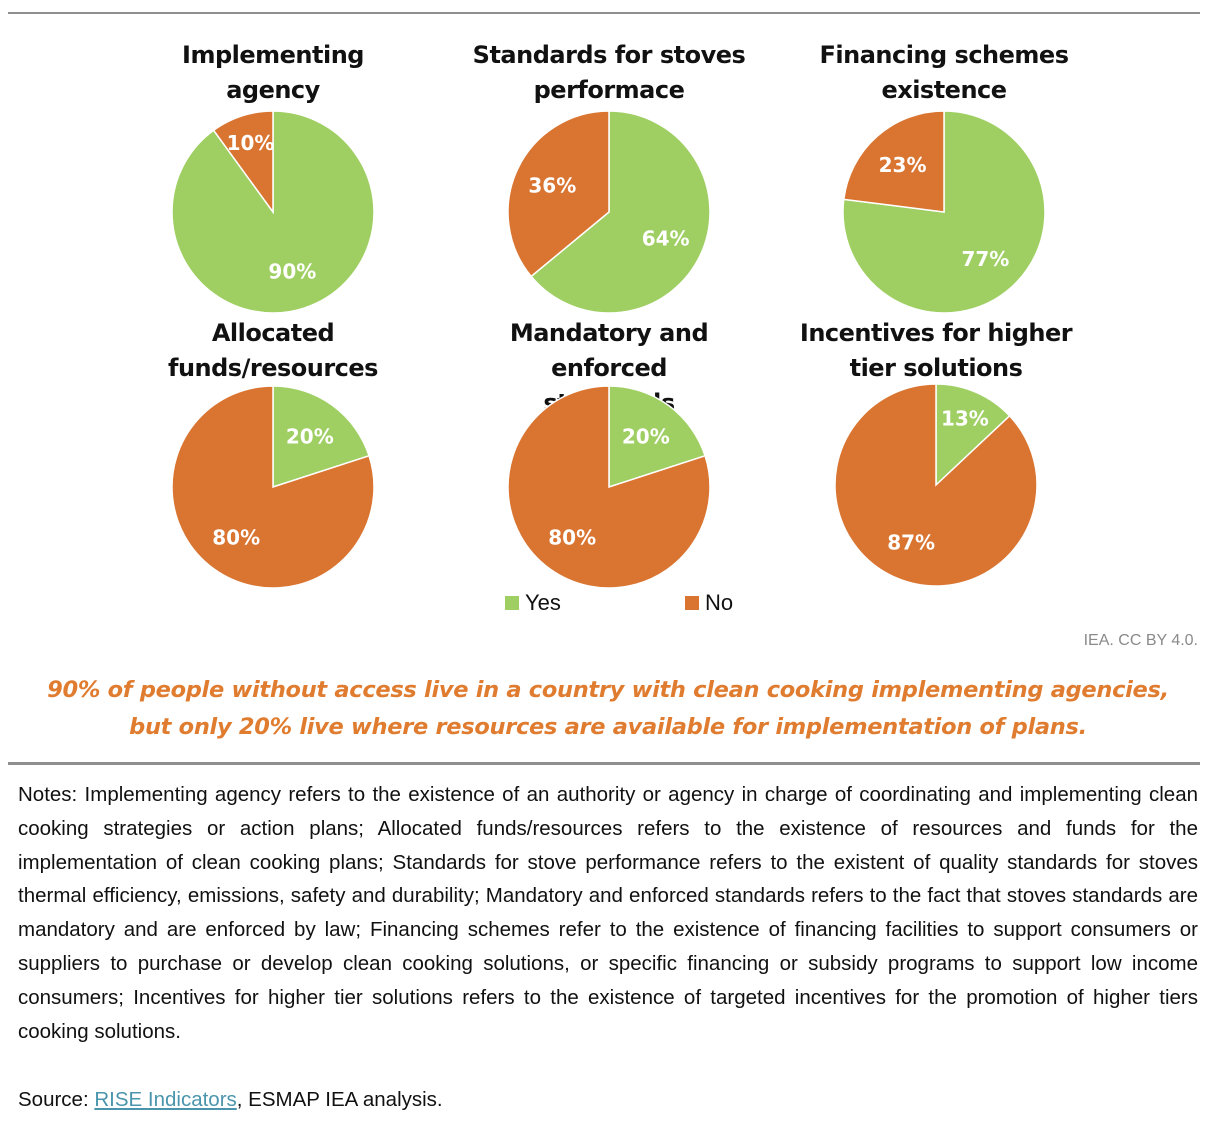 The height and width of the screenshot is (1130, 1216). What do you see at coordinates (512, 603) in the screenshot?
I see `legend-swatch-yes` at bounding box center [512, 603].